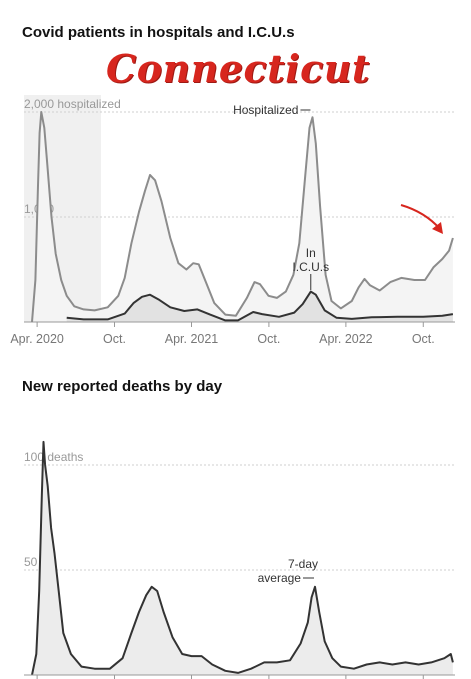 The image size is (471, 679). What do you see at coordinates (158, 32) in the screenshot?
I see `chart-title-hospitals: Covid patients in hospitals and I.C.U.s` at bounding box center [158, 32].